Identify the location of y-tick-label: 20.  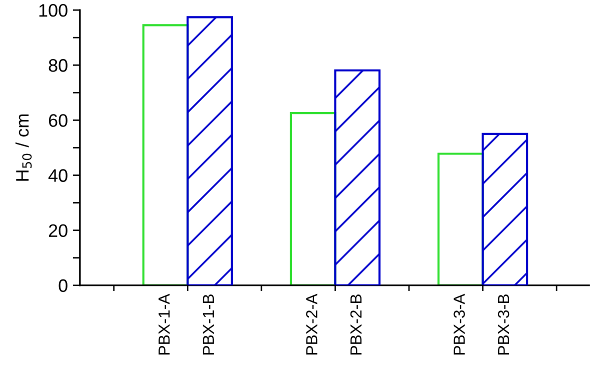
(58, 231).